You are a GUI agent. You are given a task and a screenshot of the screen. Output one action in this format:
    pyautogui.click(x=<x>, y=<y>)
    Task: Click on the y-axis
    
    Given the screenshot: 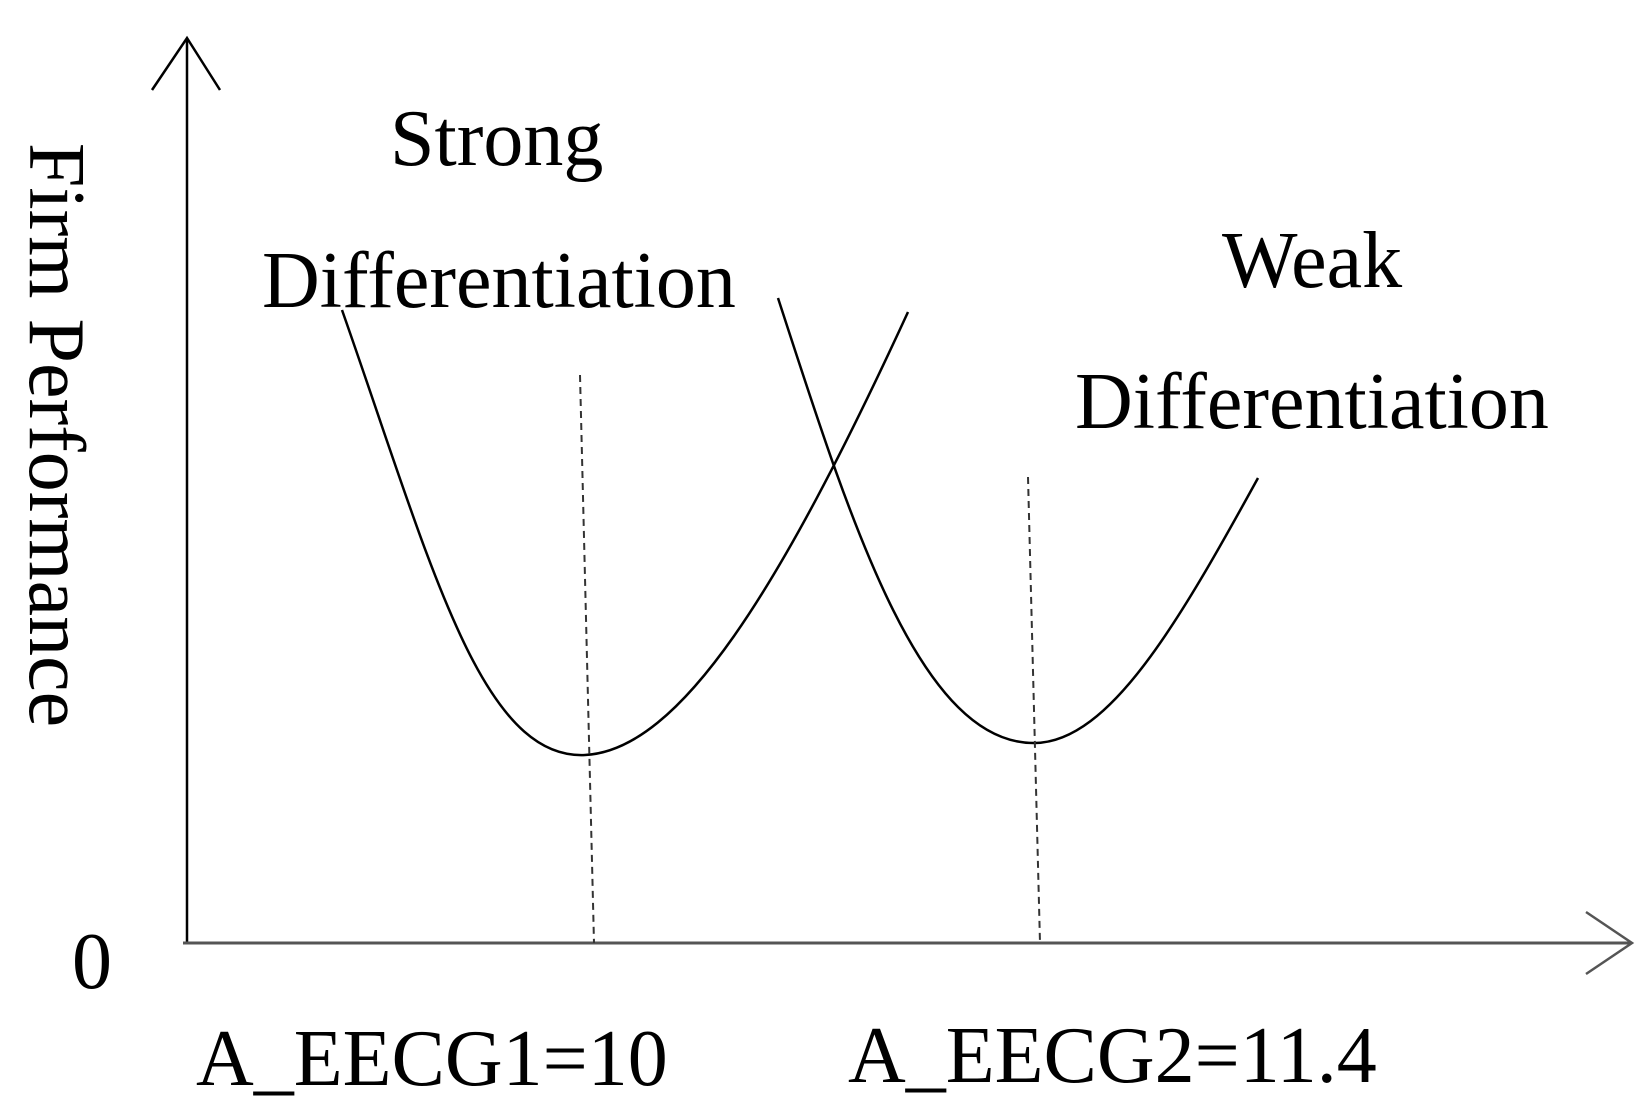 What is the action you would take?
    pyautogui.click(x=186, y=489)
    